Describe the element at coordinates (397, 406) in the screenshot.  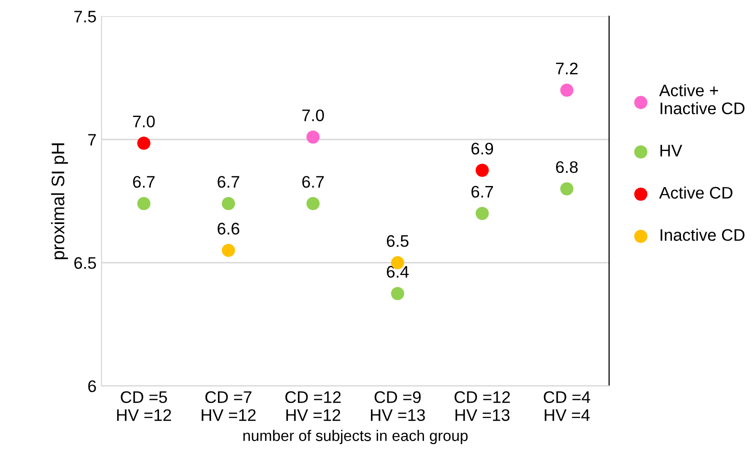
I see `x-tick-label: CD =9 HV =13` at that location.